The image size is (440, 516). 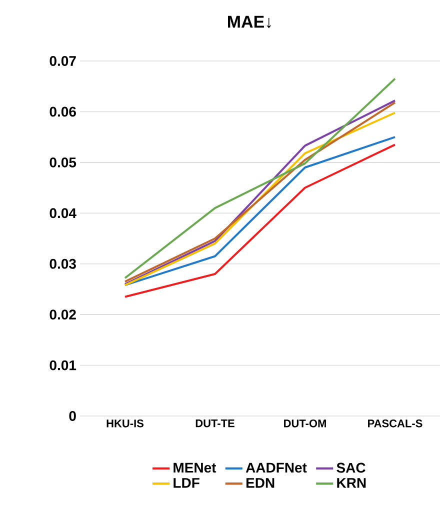 What do you see at coordinates (63, 61) in the screenshot?
I see `y-tick-label: 0.07` at bounding box center [63, 61].